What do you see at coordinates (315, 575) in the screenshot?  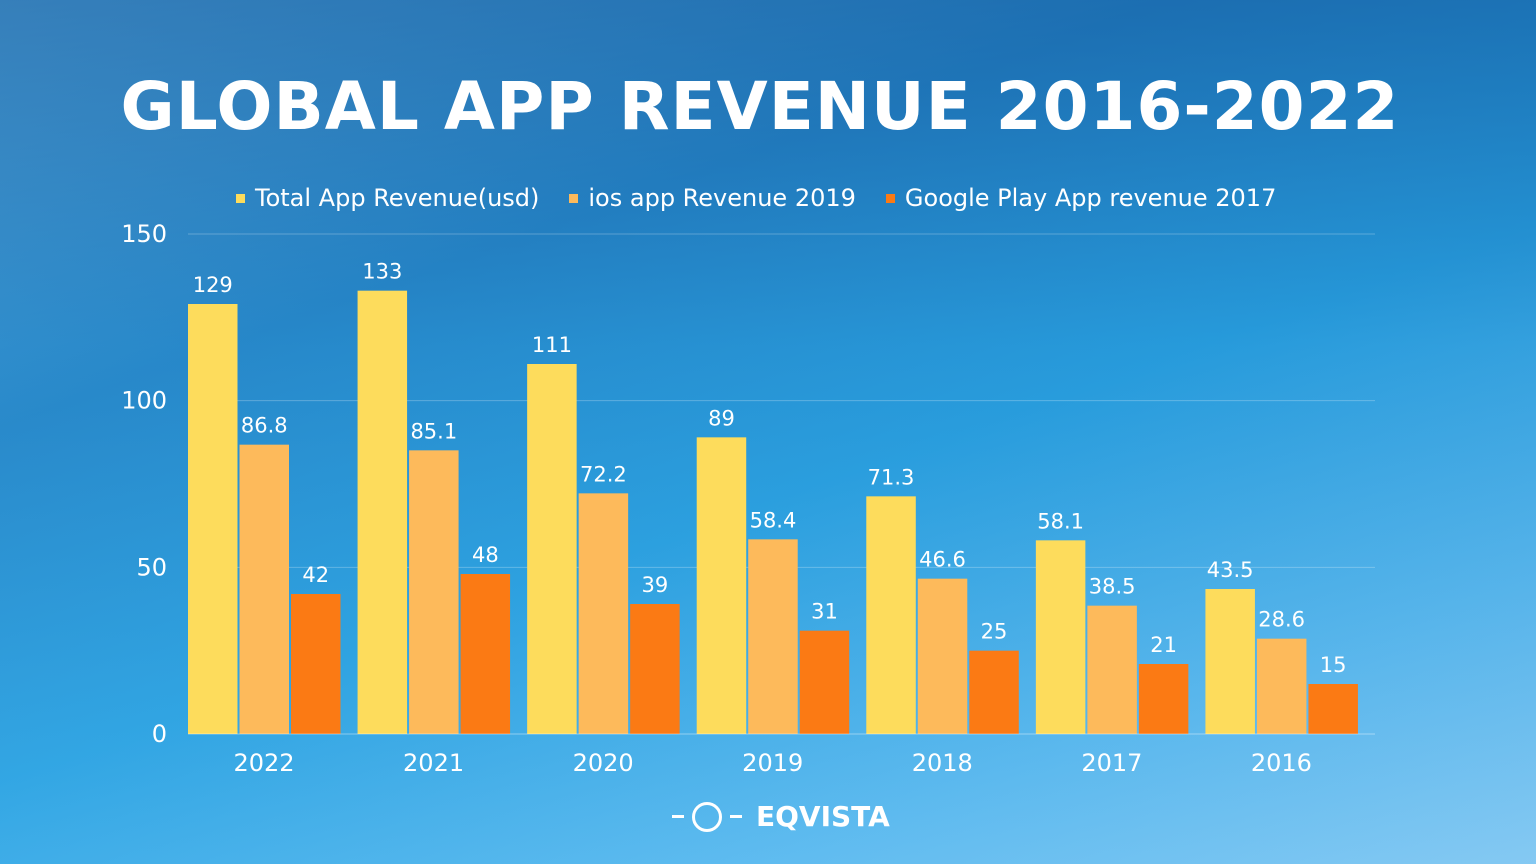 I see `data-label: 42` at bounding box center [315, 575].